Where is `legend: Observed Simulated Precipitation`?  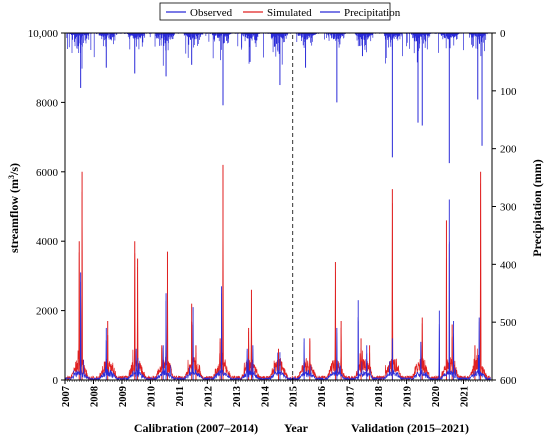 legend: Observed Simulated Precipitation is located at coordinates (280, 11).